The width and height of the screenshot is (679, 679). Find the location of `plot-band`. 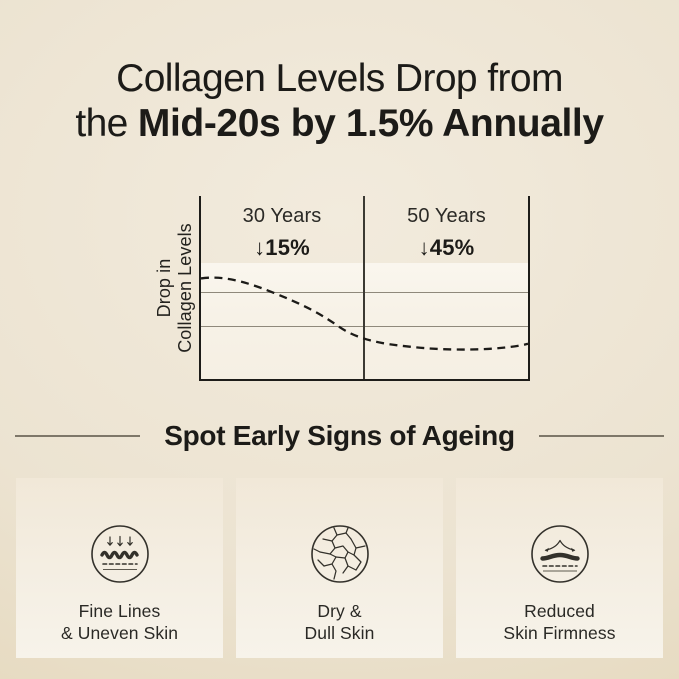

plot-band is located at coordinates (364, 321).